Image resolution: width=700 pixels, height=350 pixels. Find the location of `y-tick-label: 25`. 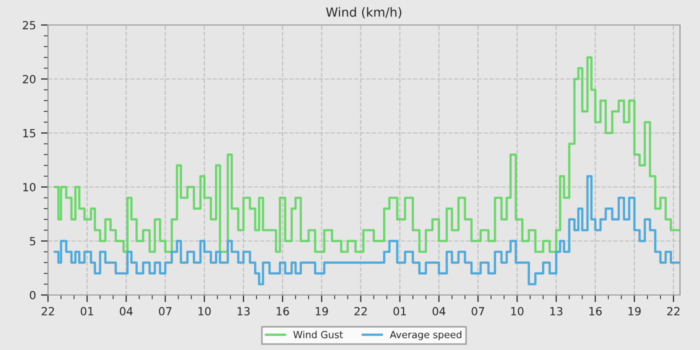

y-tick-label: 25 is located at coordinates (29, 25).